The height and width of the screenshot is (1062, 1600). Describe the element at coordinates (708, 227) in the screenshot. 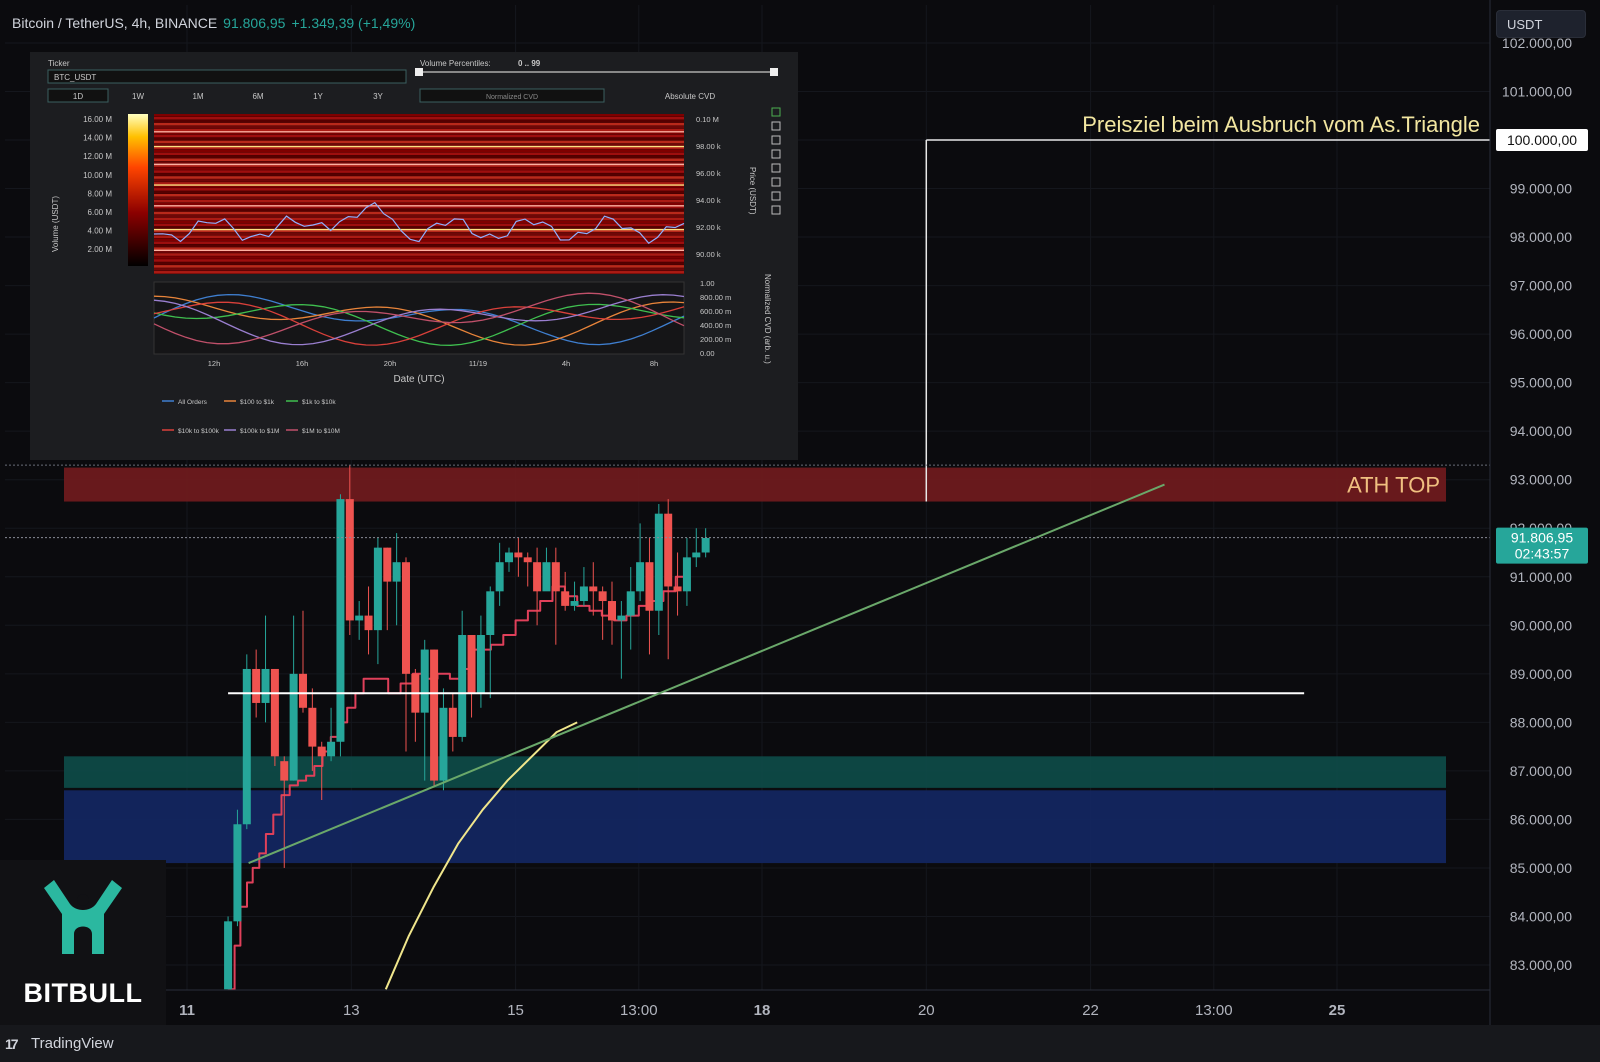

I see `inset-price-tick: 92.00 k` at that location.